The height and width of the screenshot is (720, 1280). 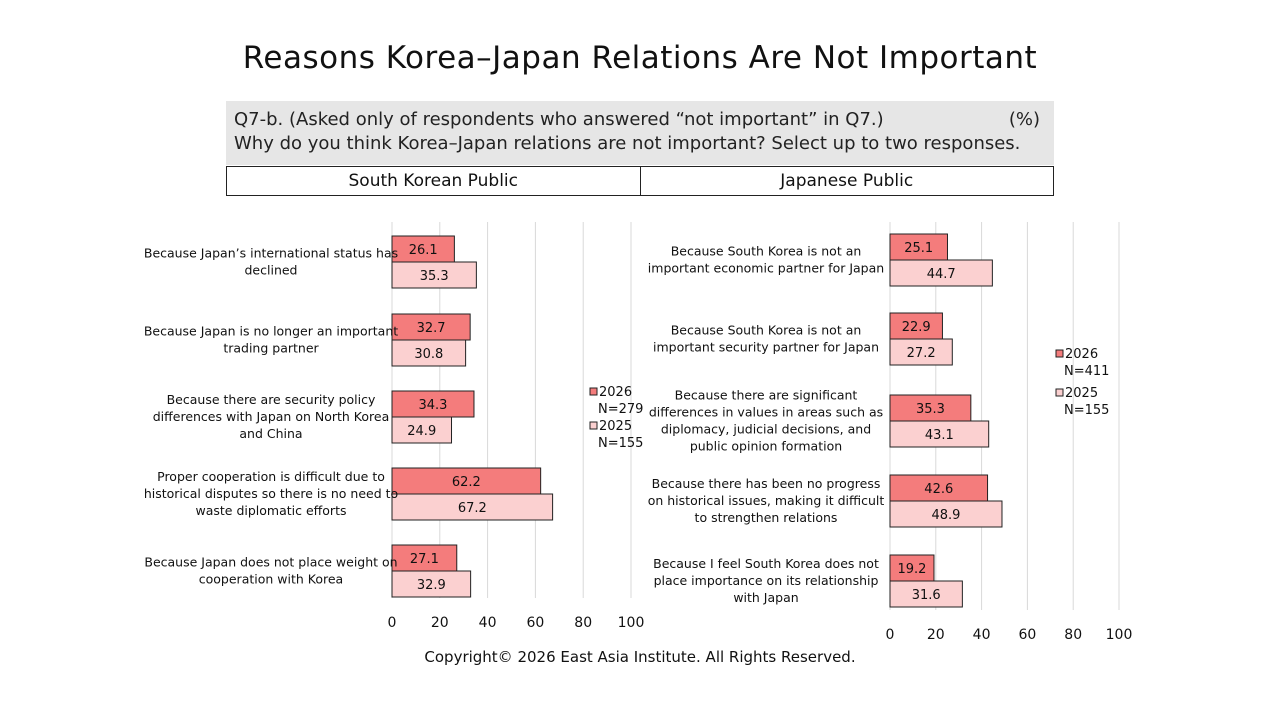 What do you see at coordinates (431, 328) in the screenshot?
I see `bar-value-label: 32.7` at bounding box center [431, 328].